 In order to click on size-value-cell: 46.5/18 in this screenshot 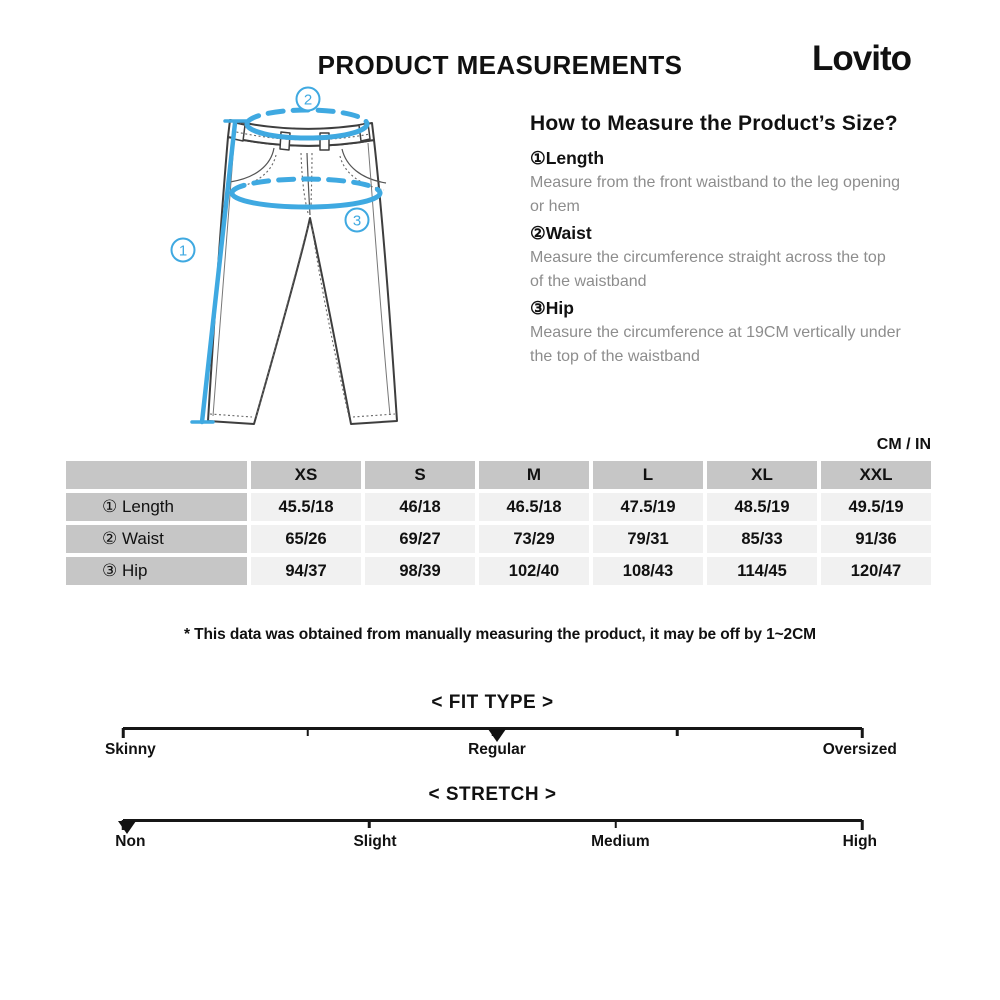, I will do `click(534, 507)`.